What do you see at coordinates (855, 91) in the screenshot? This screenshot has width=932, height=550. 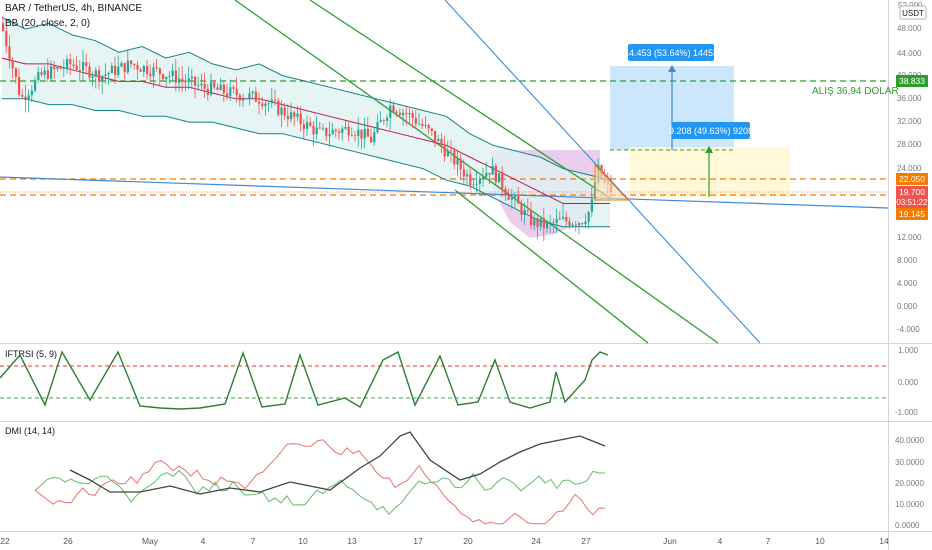 I see `alis-label: ALIŞ 36,94 DOLAR` at bounding box center [855, 91].